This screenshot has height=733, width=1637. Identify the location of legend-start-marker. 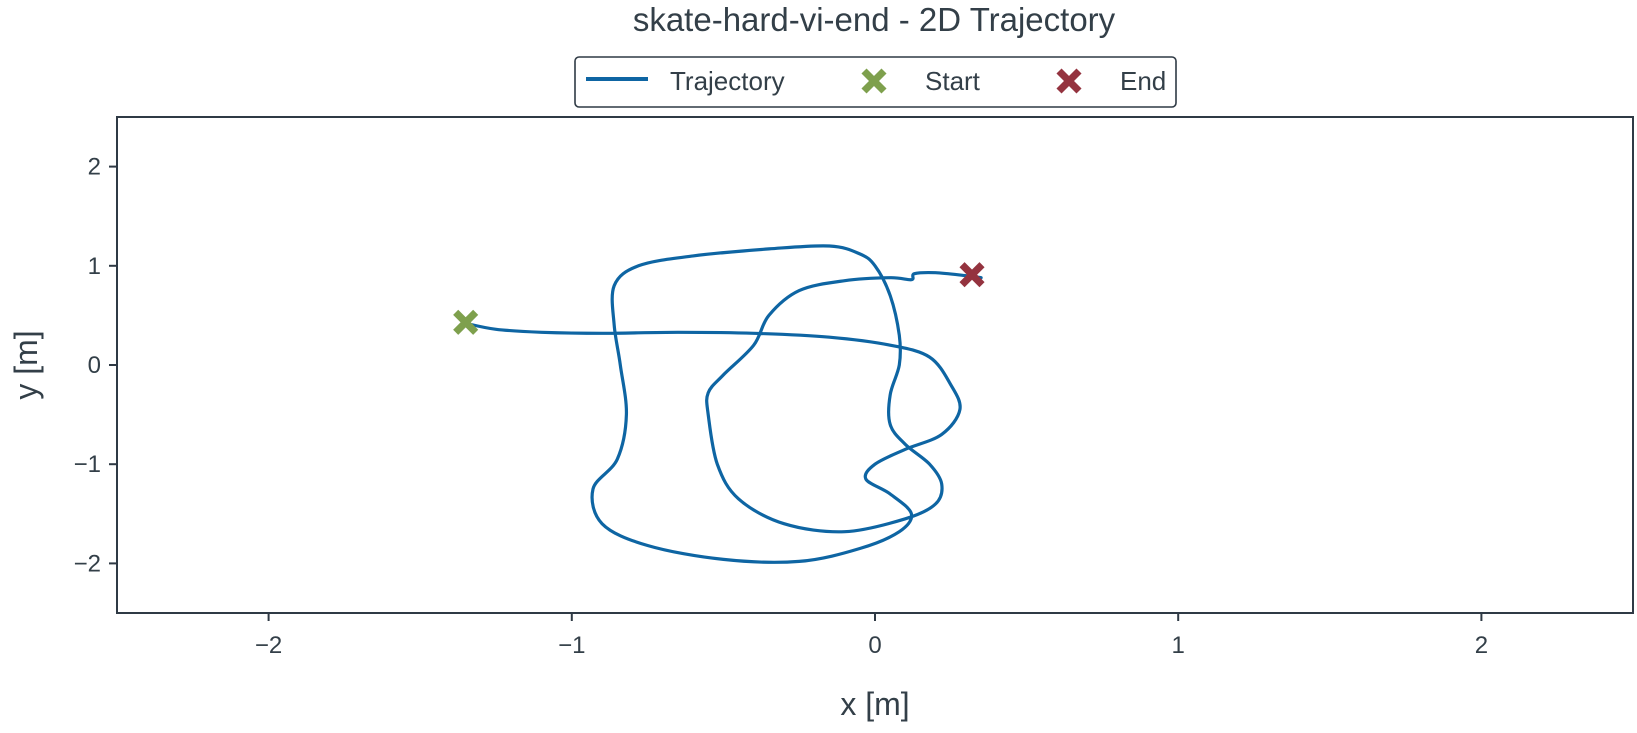
(874, 81).